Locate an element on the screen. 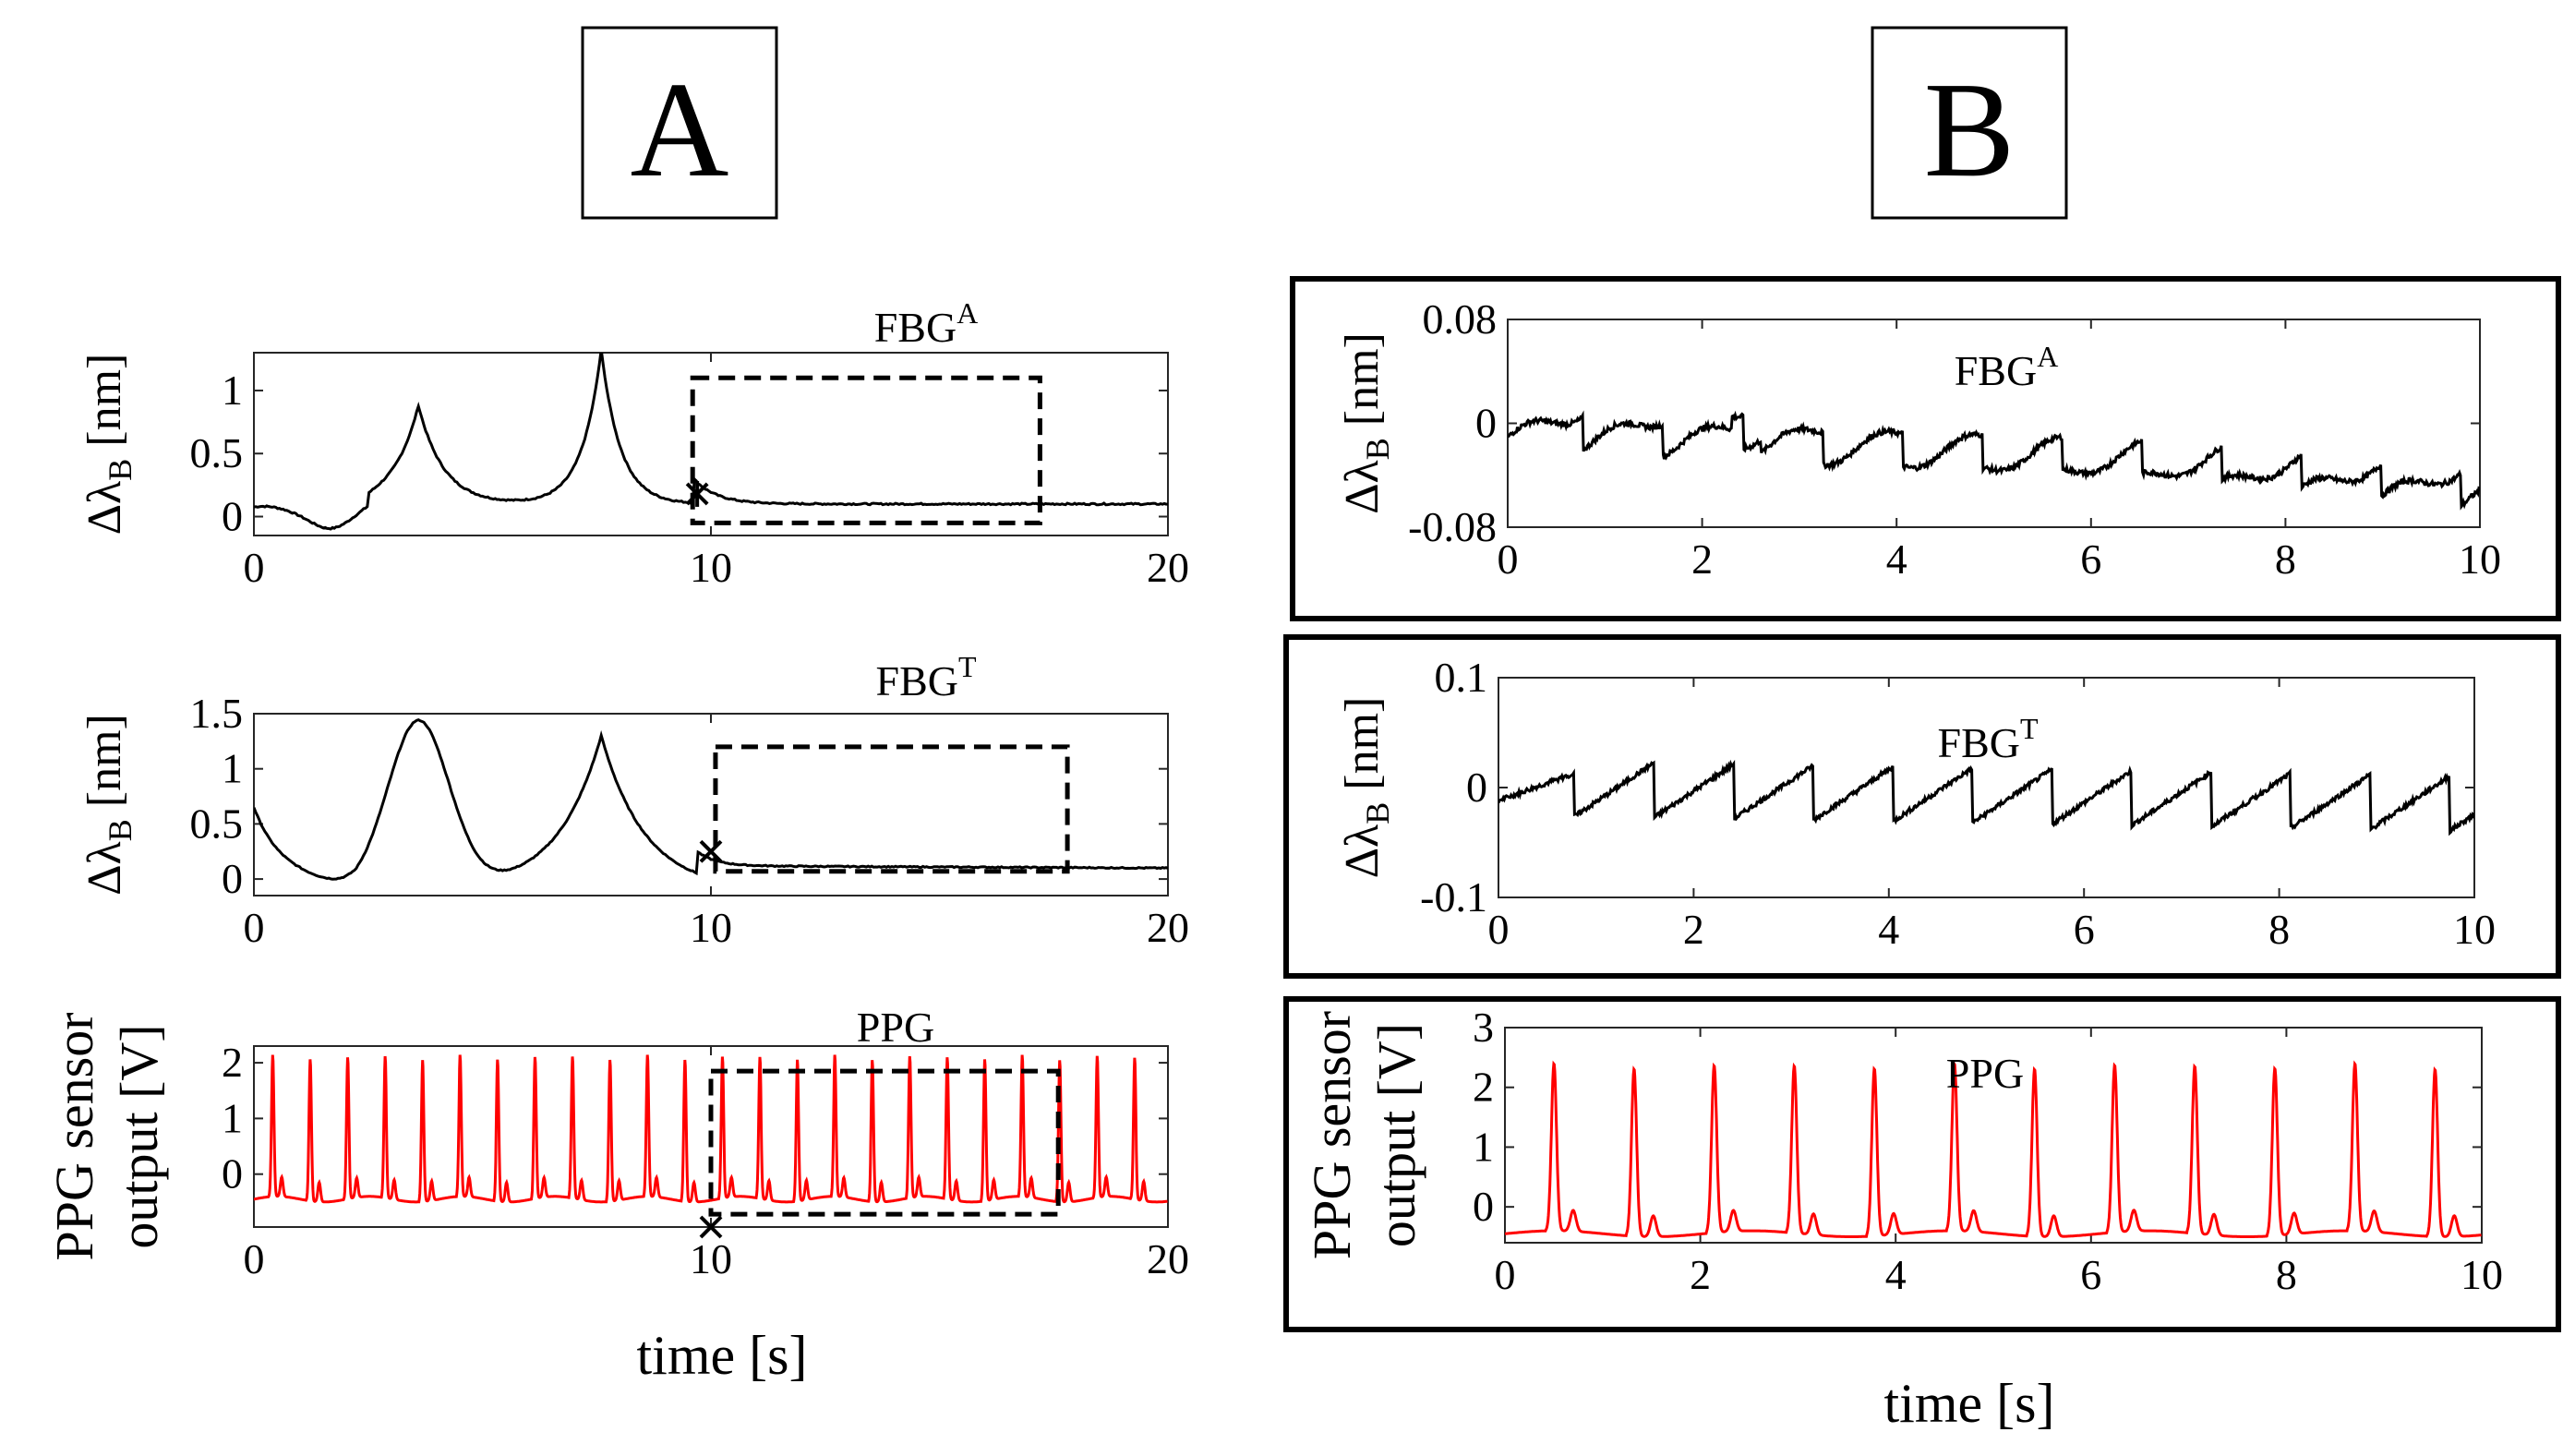 The height and width of the screenshot is (1456, 2575). y-tick-label: -0.1 is located at coordinates (1453, 897).